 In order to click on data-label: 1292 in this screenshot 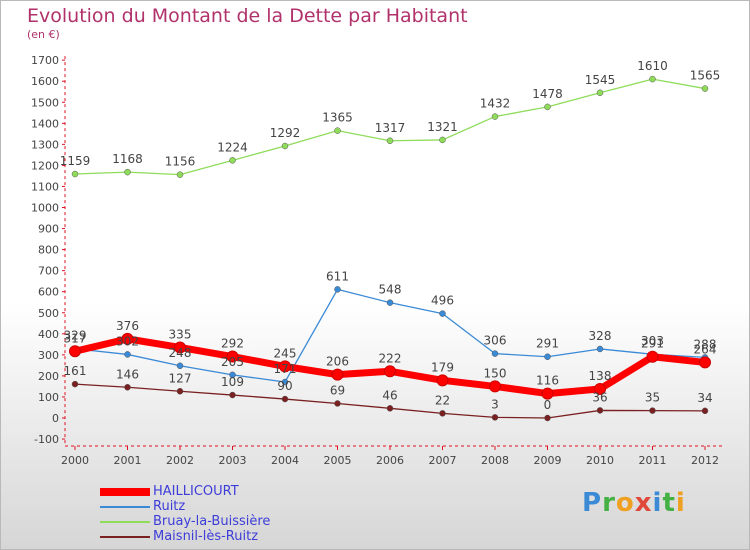, I will do `click(285, 133)`.